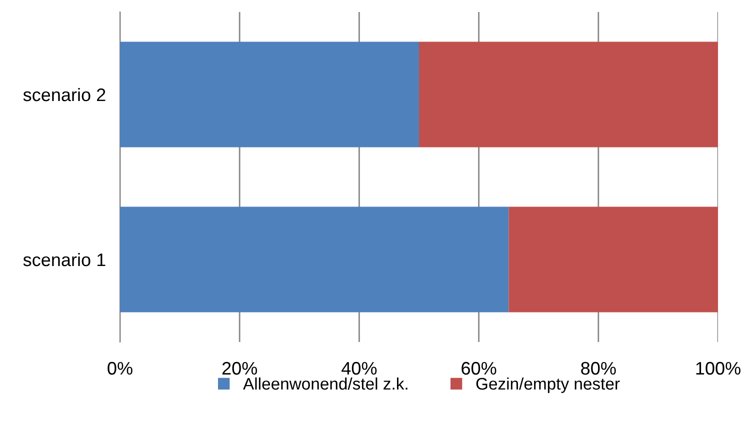 The image size is (744, 427). What do you see at coordinates (598, 368) in the screenshot?
I see `x-tick-label: 80%` at bounding box center [598, 368].